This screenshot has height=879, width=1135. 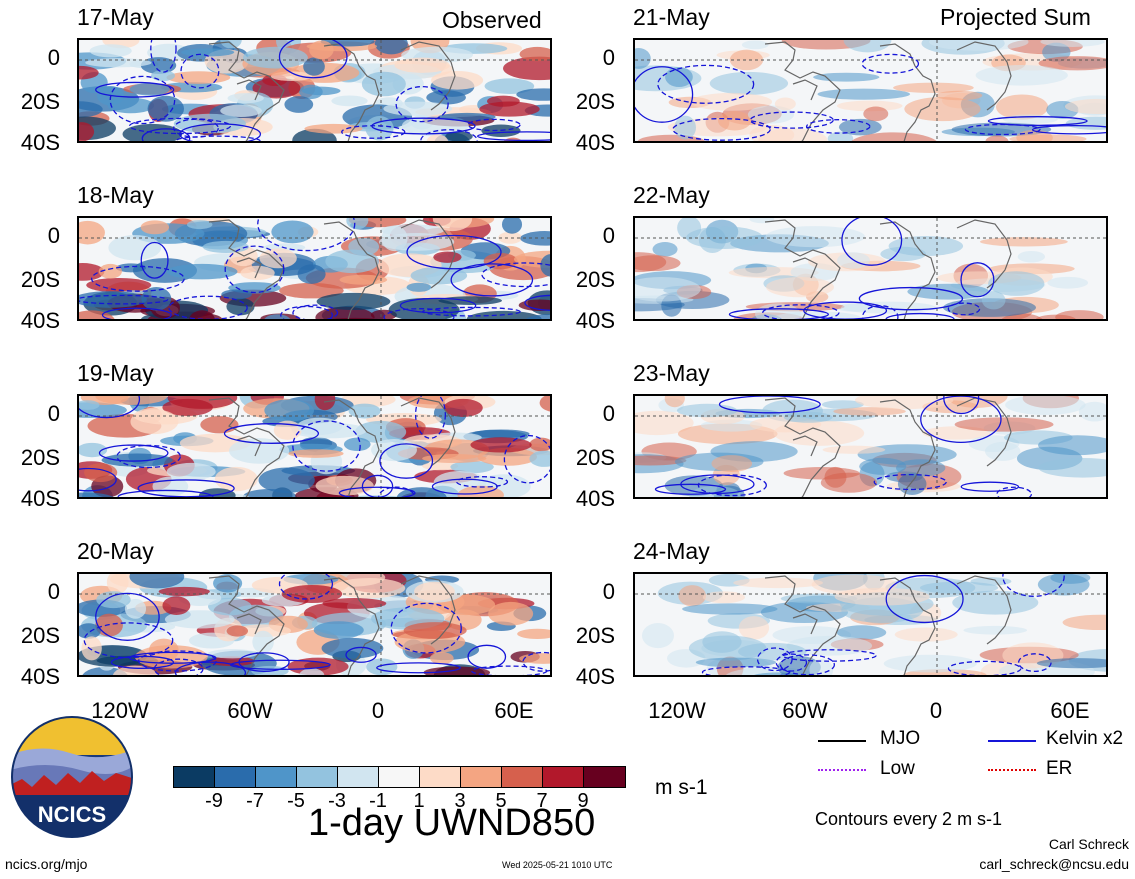 I want to click on credit-email: carl_schreck@ncsu.edu, so click(x=1054, y=864).